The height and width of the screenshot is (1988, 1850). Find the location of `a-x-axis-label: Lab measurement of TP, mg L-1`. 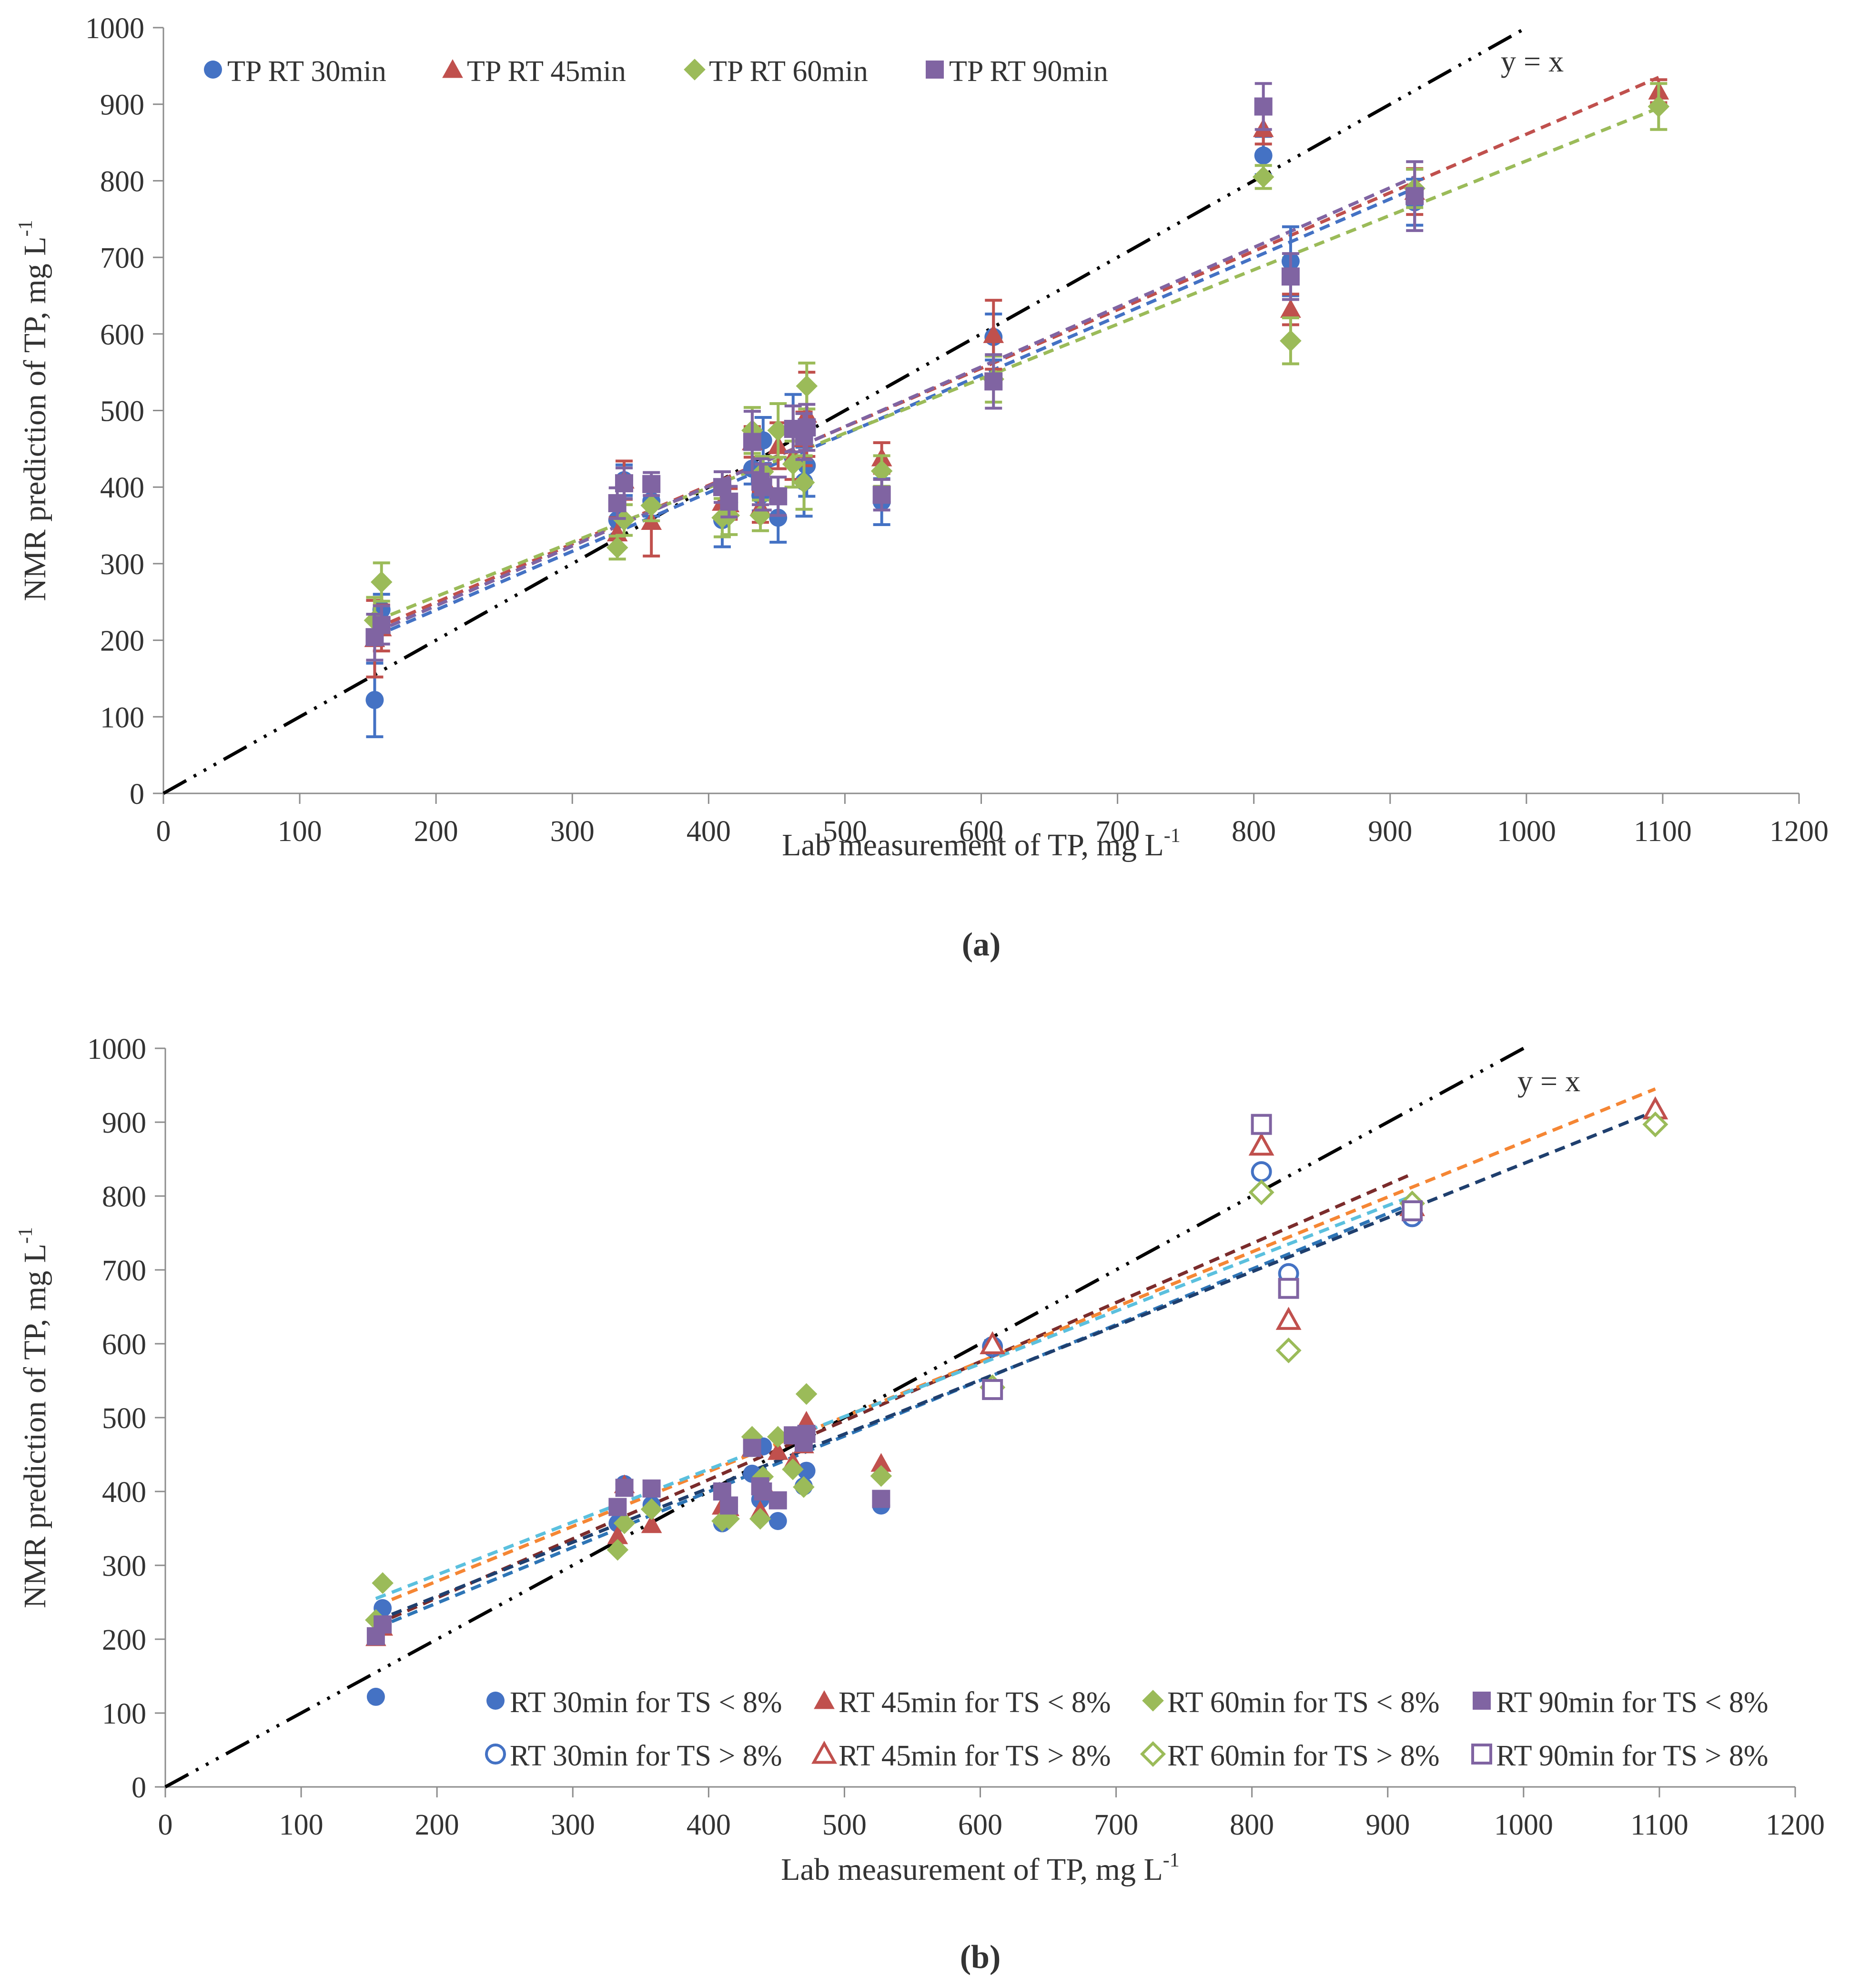

a-x-axis-label: Lab measurement of TP, mg L-1 is located at coordinates (981, 843).